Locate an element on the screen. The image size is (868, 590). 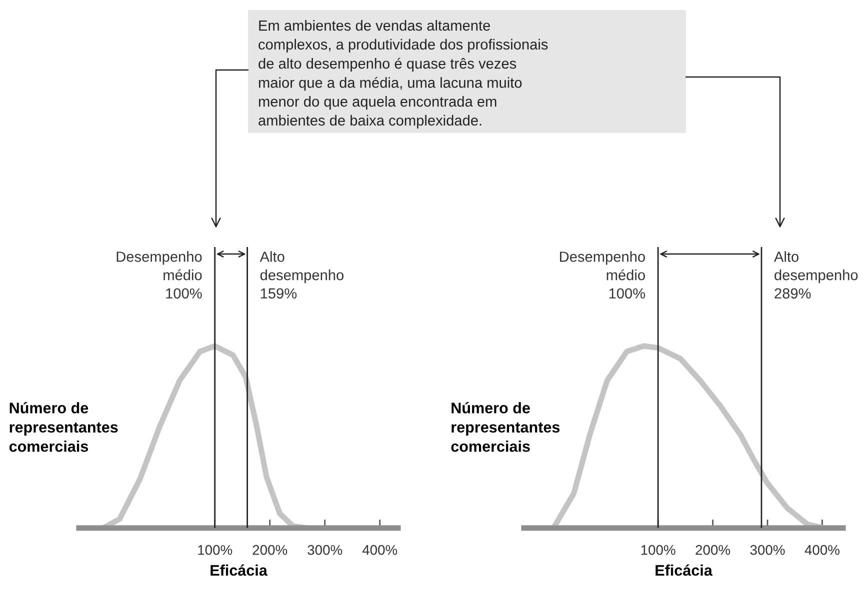
ref-line-label: Alto desempenho 159% is located at coordinates (302, 275).